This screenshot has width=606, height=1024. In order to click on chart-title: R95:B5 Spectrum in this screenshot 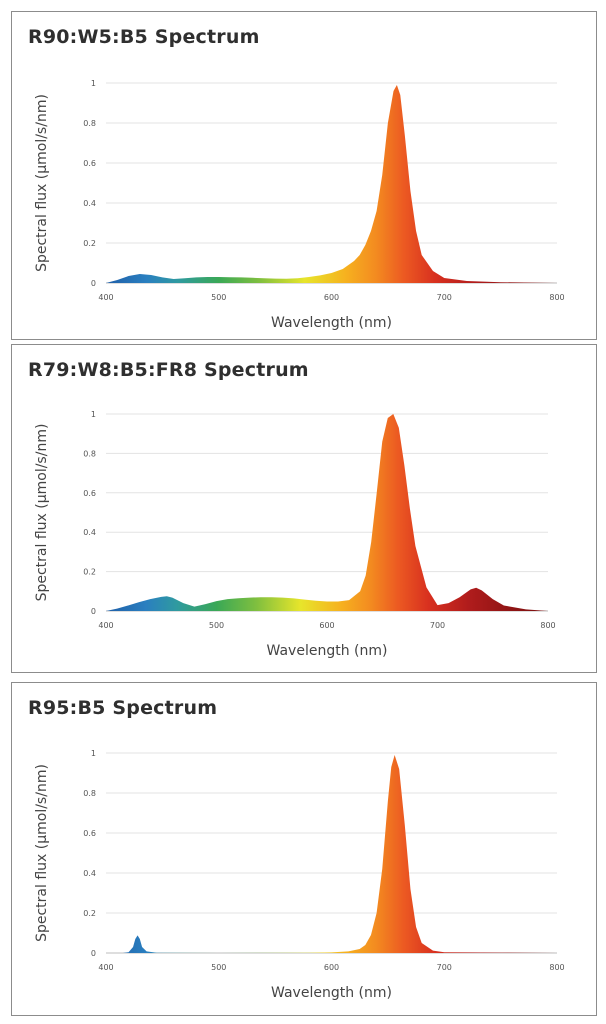, I will do `click(123, 708)`.